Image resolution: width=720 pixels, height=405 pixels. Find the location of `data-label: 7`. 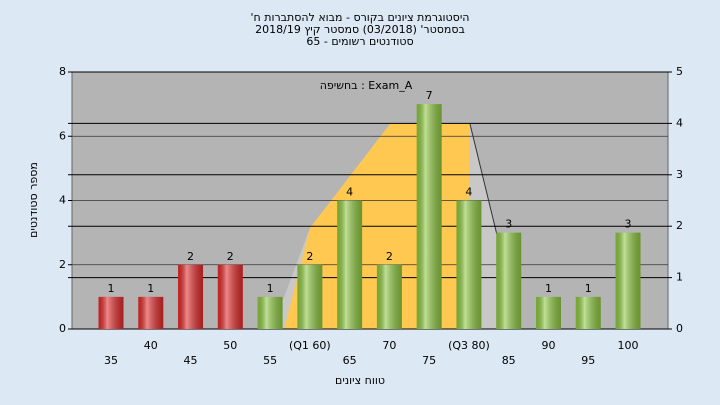

data-label: 7 is located at coordinates (429, 95).